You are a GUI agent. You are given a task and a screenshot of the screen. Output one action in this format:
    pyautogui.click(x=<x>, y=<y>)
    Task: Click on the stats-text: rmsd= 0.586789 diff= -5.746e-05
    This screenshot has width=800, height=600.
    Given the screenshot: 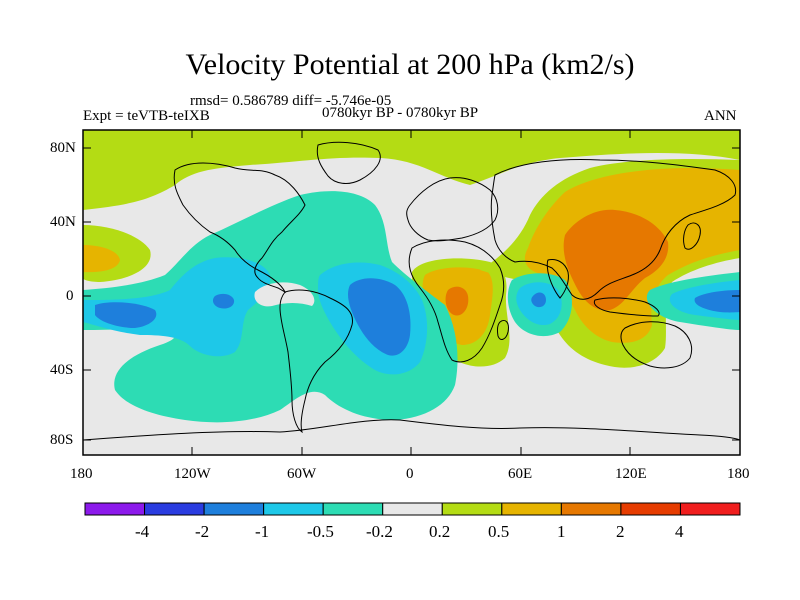 What is the action you would take?
    pyautogui.click(x=291, y=101)
    